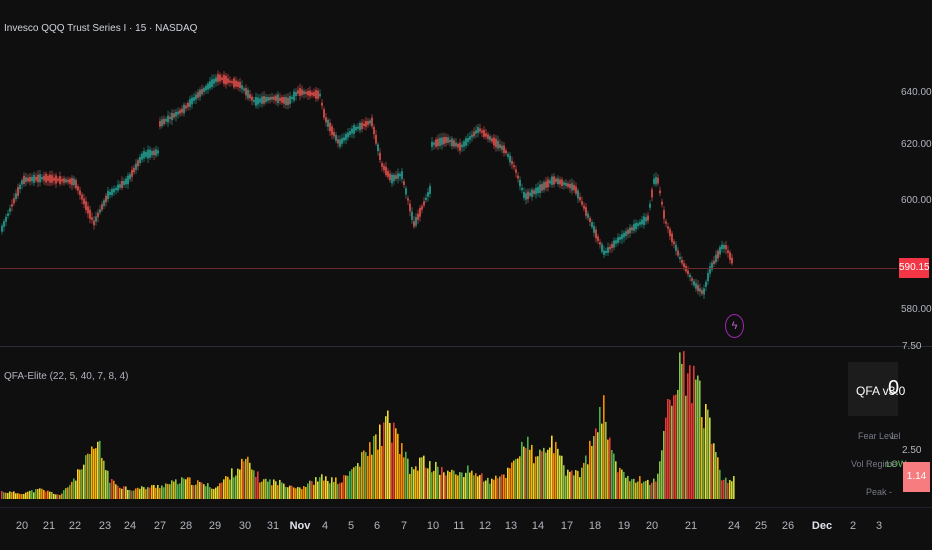 The width and height of the screenshot is (932, 550). I want to click on lightning-bolt-icon: ϟ, so click(734, 326).